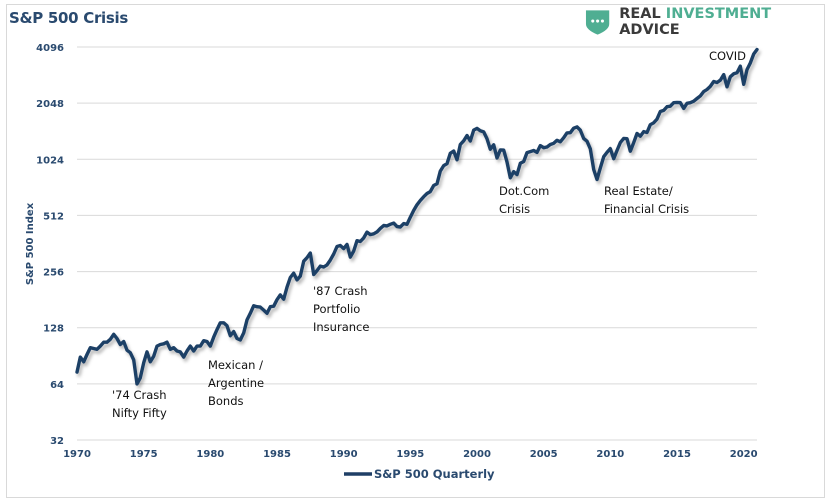 The image size is (830, 502). I want to click on legend: S&P 500 Quarterly, so click(419, 474).